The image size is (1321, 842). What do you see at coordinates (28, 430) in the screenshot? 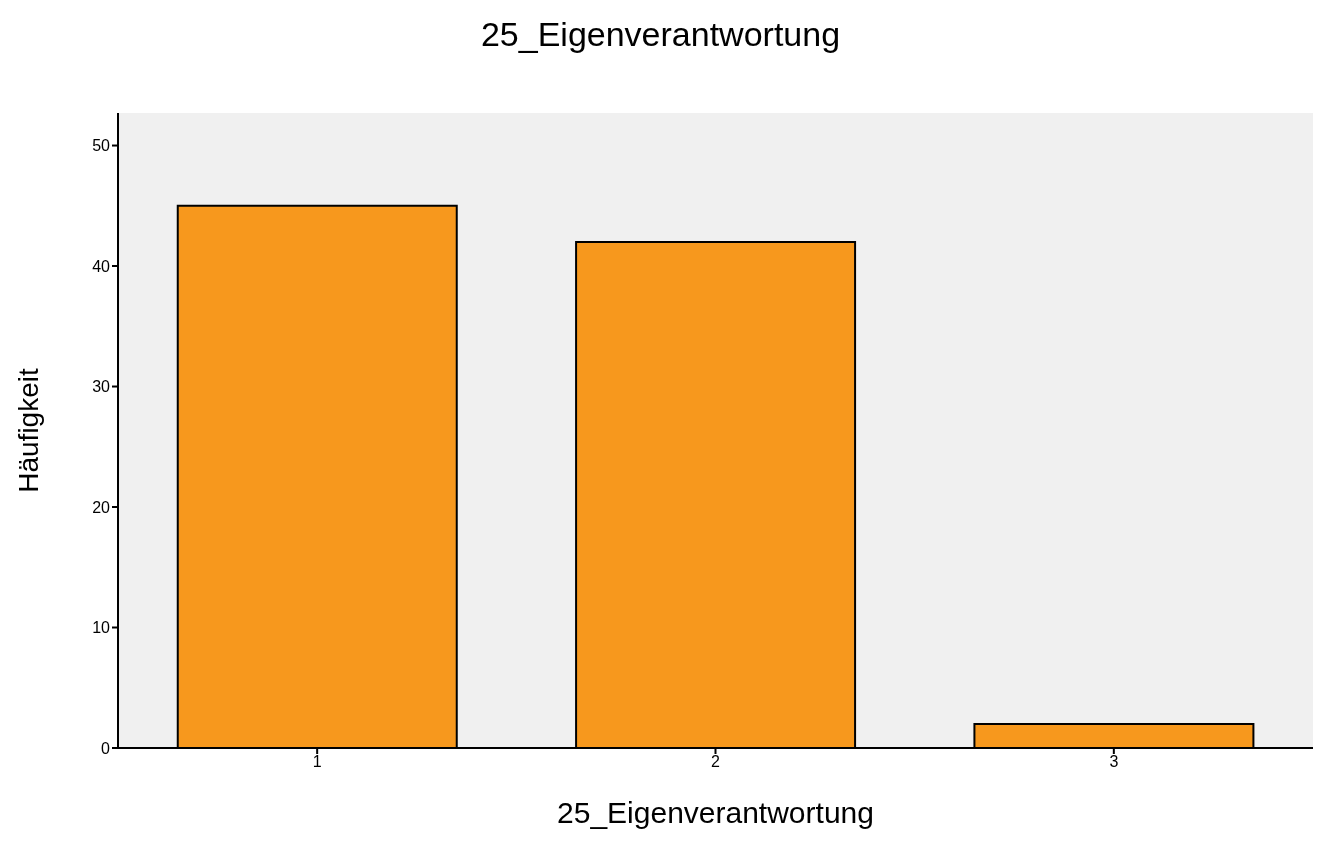
I see `y-axis-title: Häufigkeit` at bounding box center [28, 430].